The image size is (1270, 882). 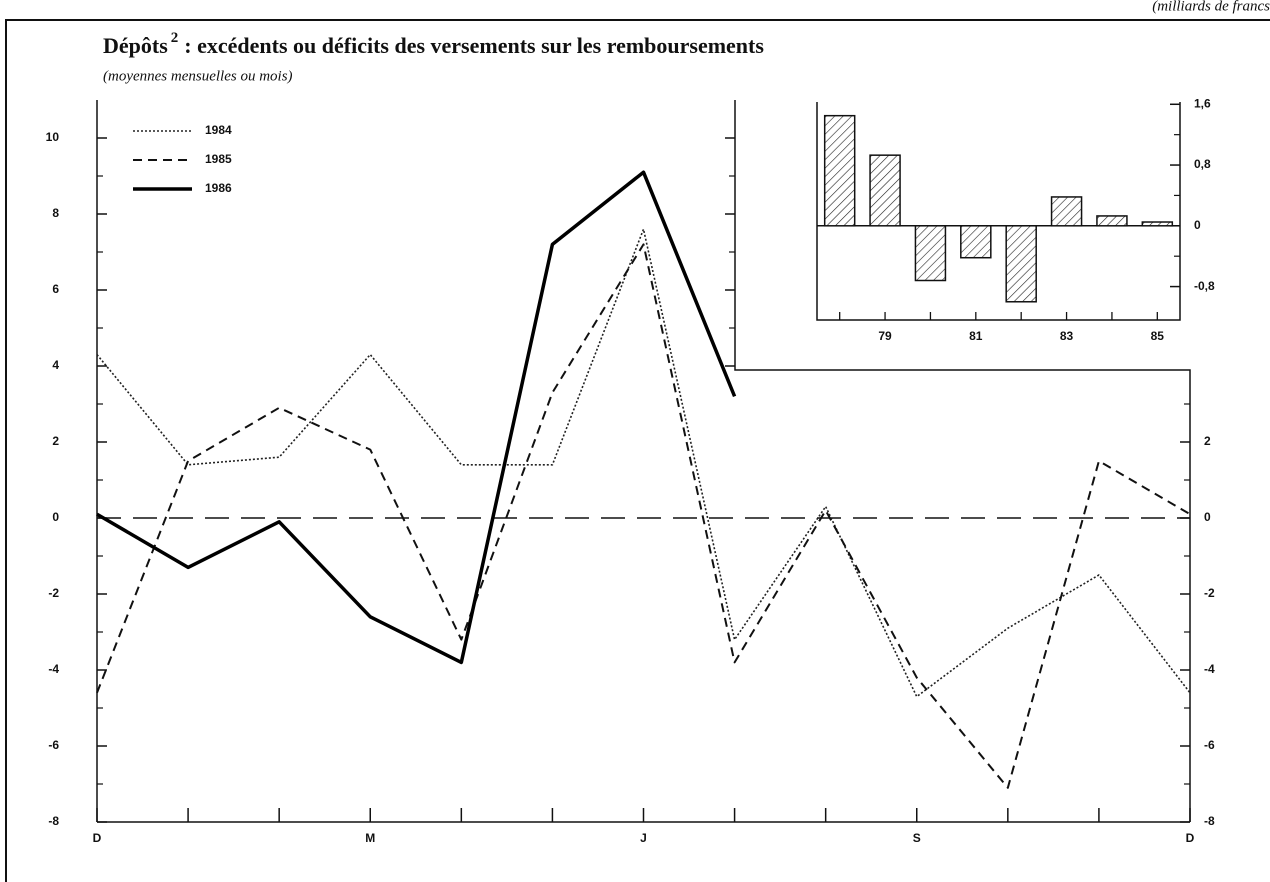 What do you see at coordinates (1197, 225) in the screenshot?
I see `inset-y-tick-label: 0` at bounding box center [1197, 225].